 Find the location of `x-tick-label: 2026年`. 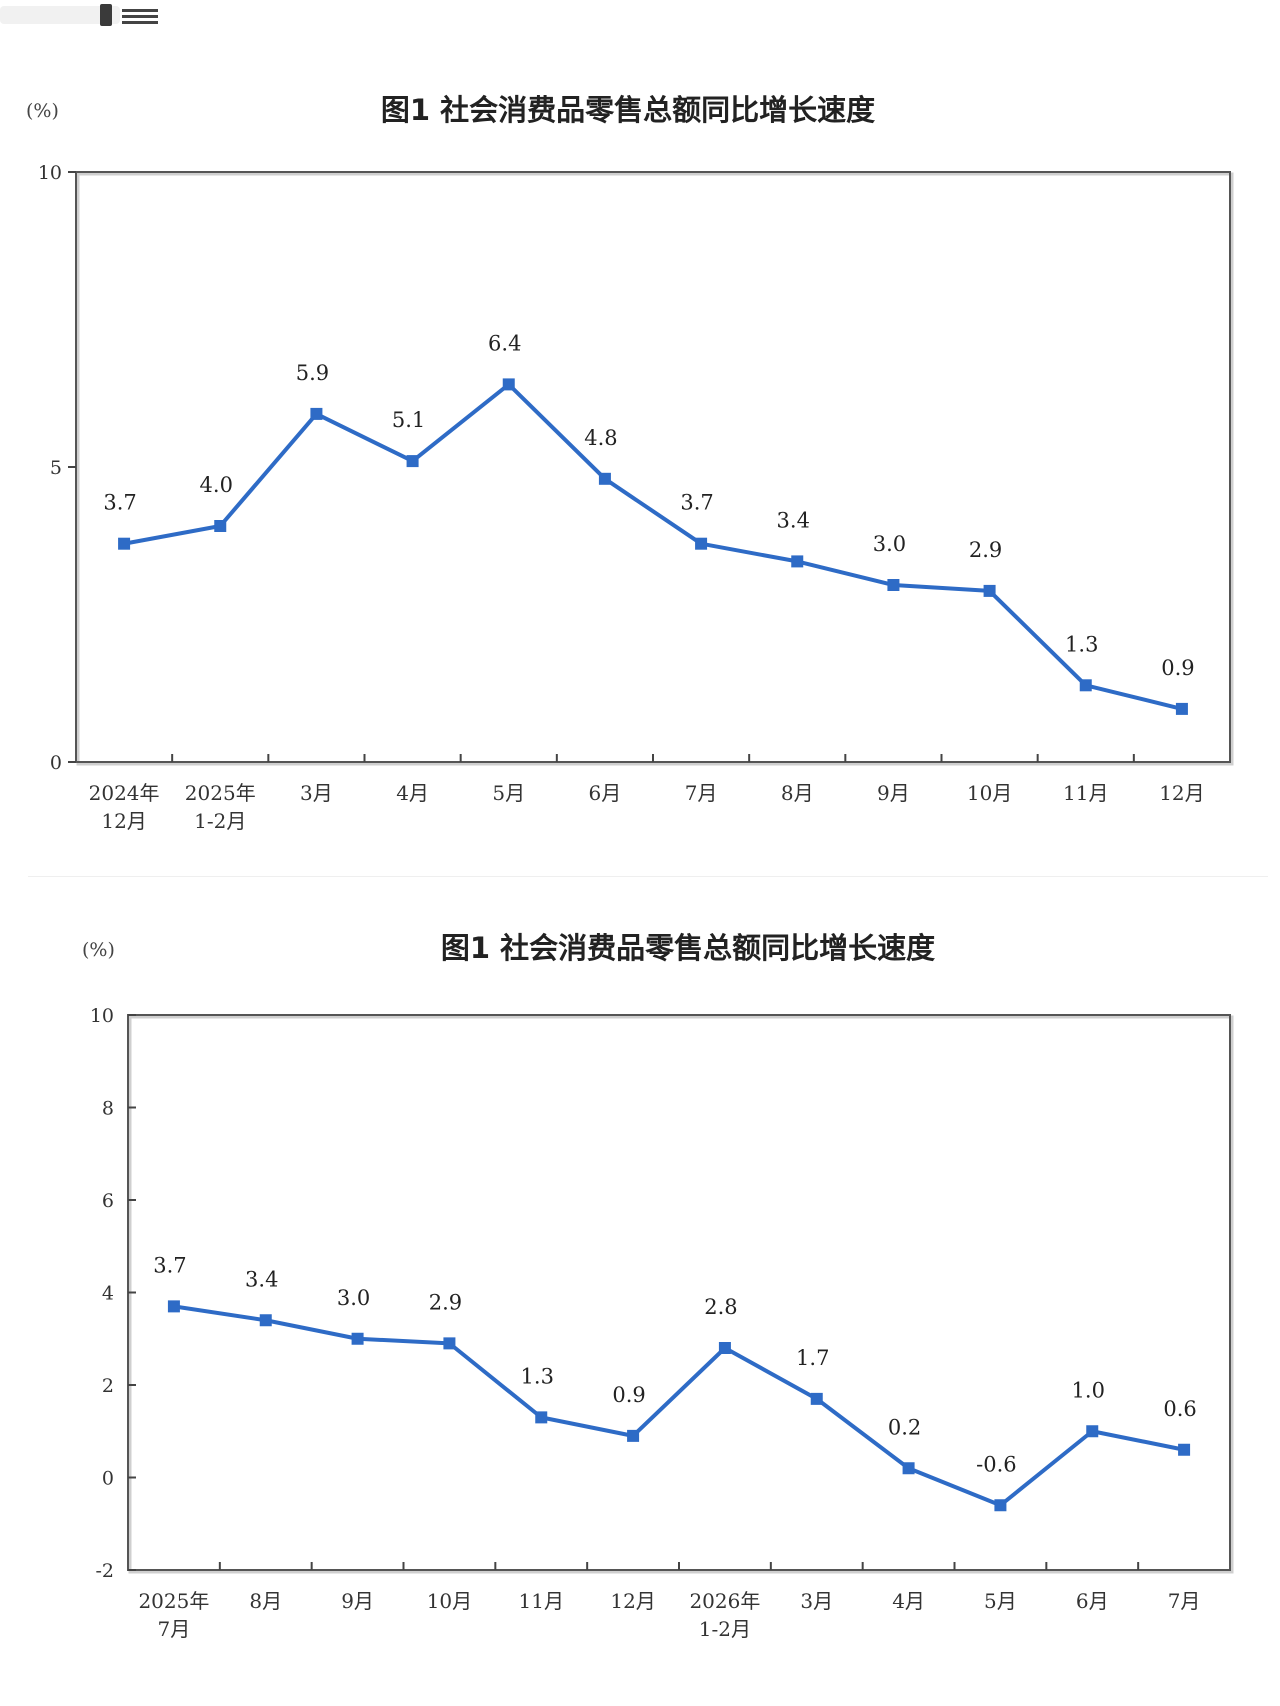

x-tick-label: 2026年 is located at coordinates (724, 1601).